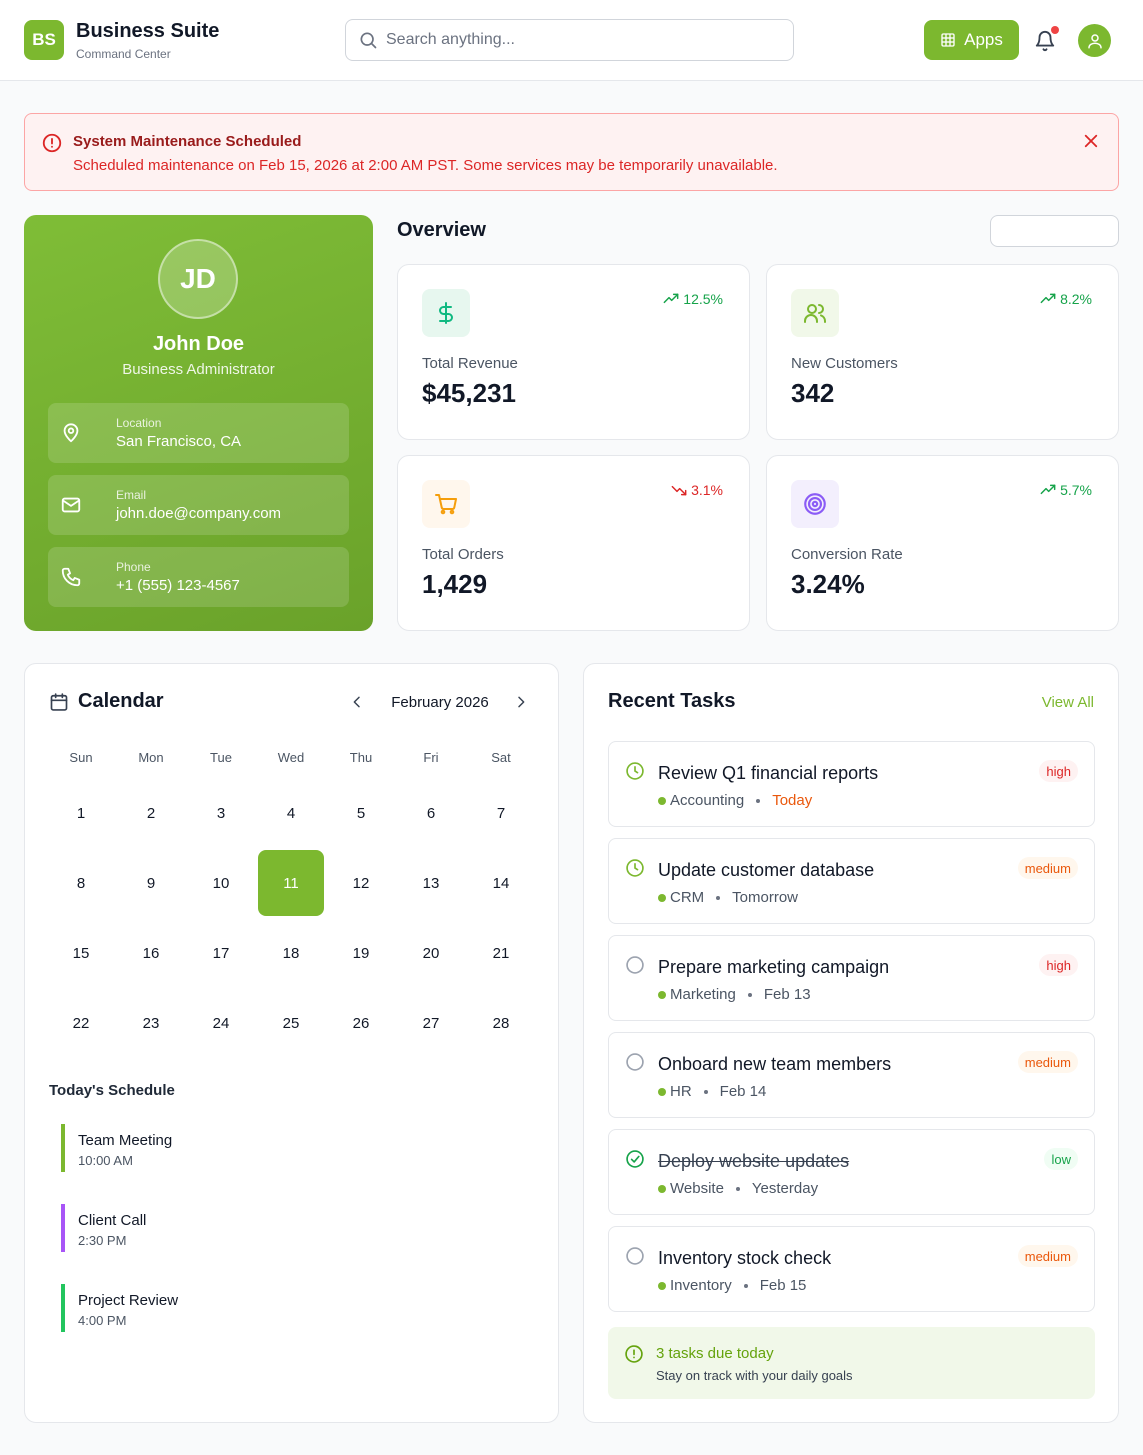 Image resolution: width=1143 pixels, height=1455 pixels. I want to click on schedule-event: Project Review 4:00 PM, so click(119, 1308).